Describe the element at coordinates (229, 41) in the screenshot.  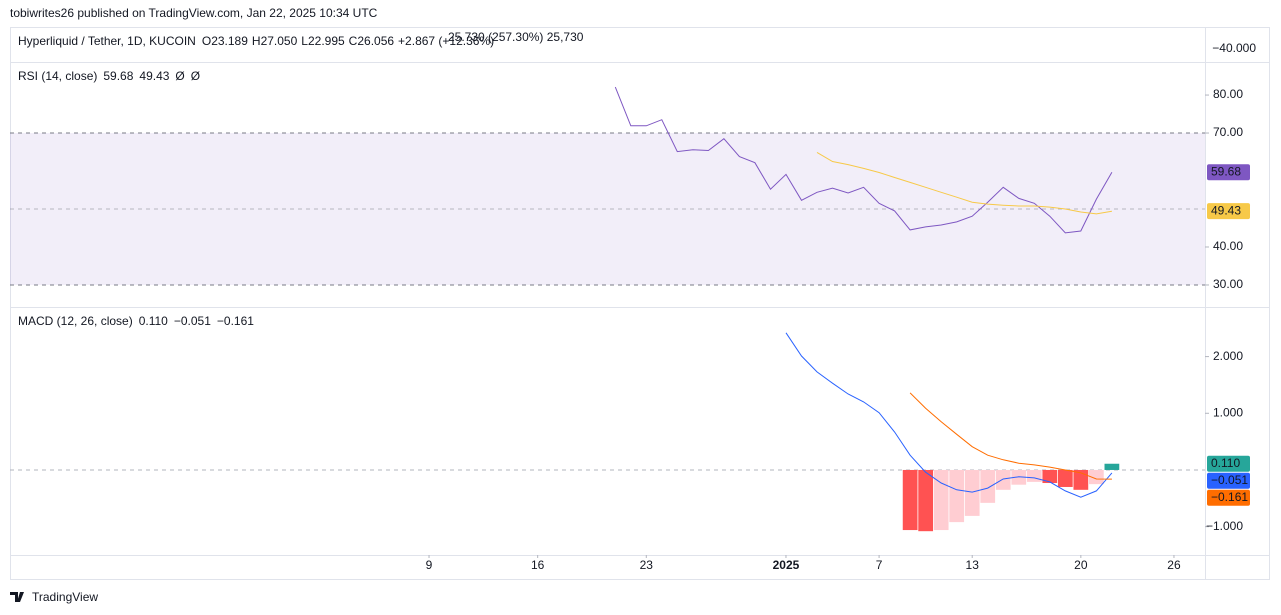
I see `ohlc-value: 23.189` at that location.